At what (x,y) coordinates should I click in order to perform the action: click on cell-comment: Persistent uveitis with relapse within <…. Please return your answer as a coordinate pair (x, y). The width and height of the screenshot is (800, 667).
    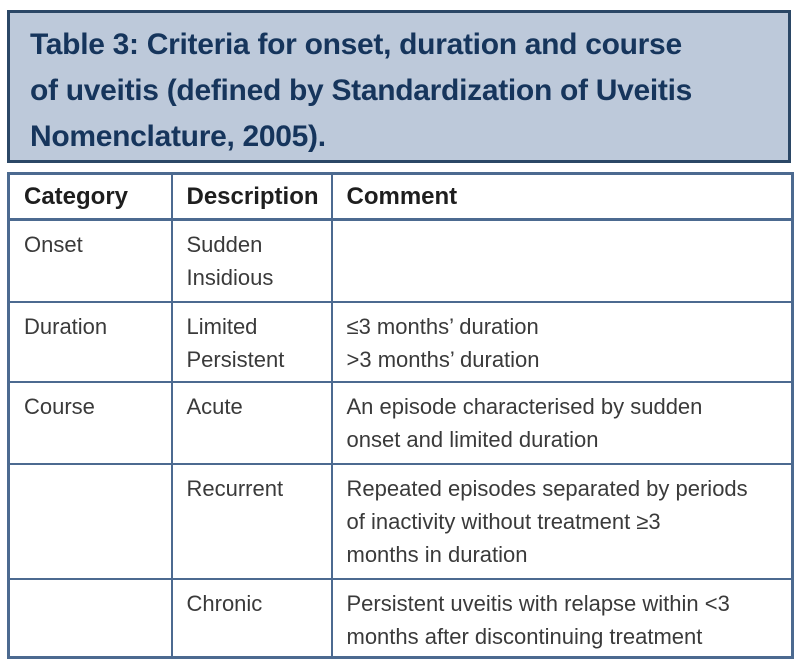
    Looking at the image, I should click on (562, 618).